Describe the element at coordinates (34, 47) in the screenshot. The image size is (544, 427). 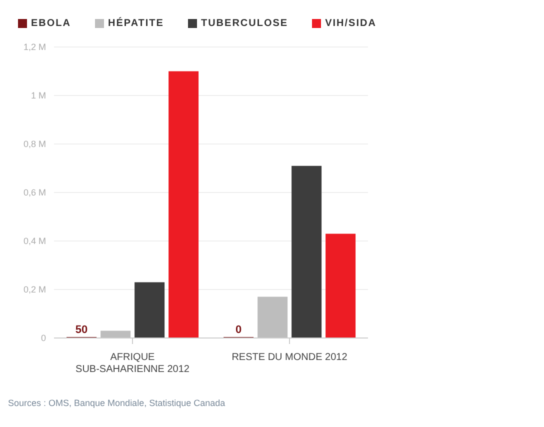
I see `y-tick-label: 1,2 M` at that location.